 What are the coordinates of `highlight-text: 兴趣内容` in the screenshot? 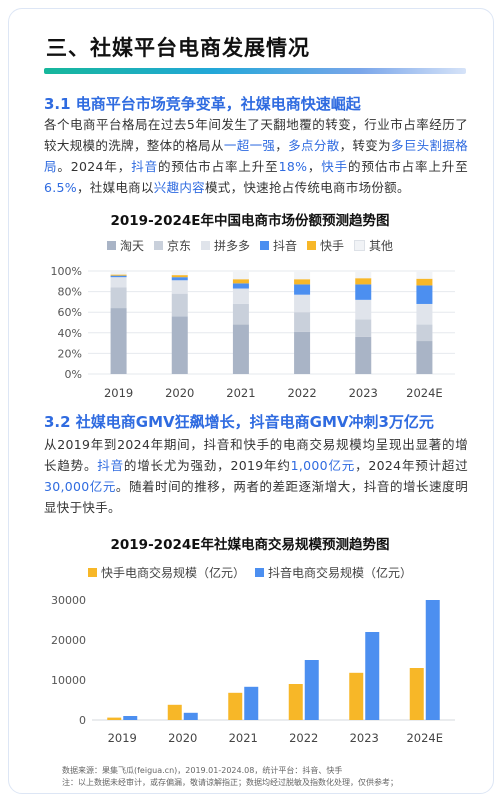 It's located at (179, 187).